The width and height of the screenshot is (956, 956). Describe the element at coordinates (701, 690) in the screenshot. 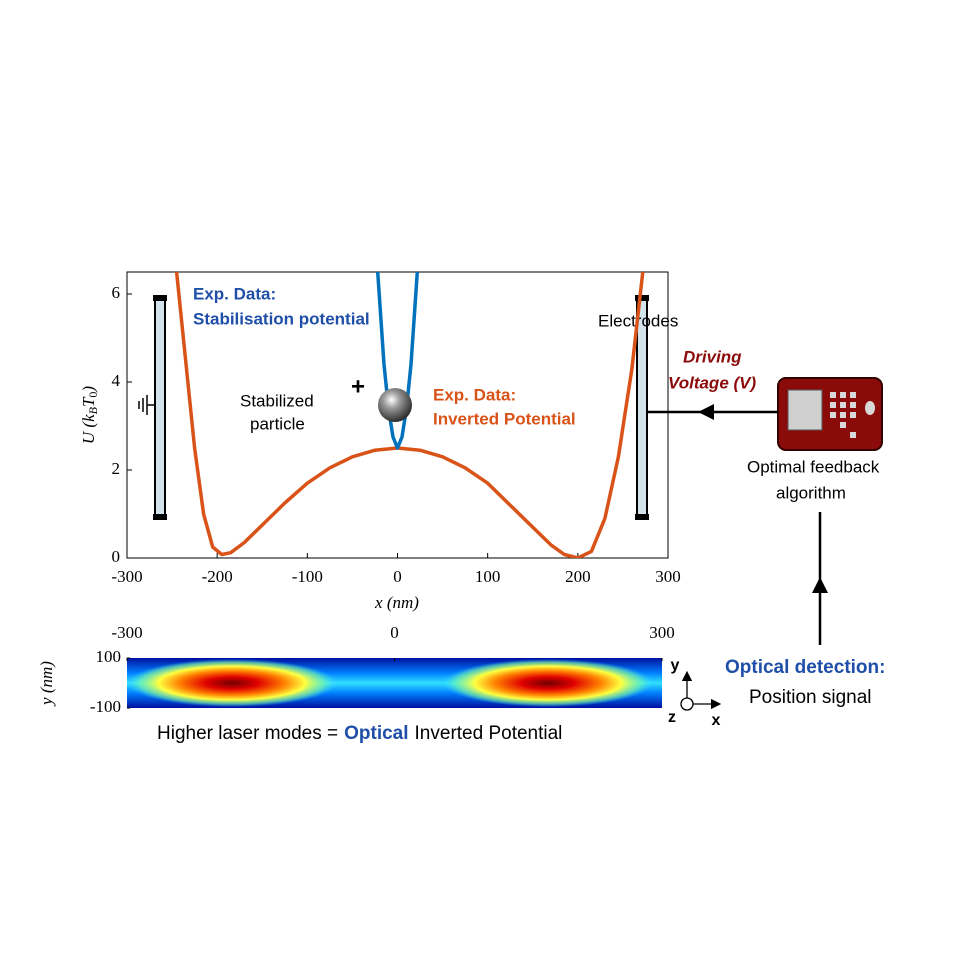

I see `coordinate-glyph` at that location.